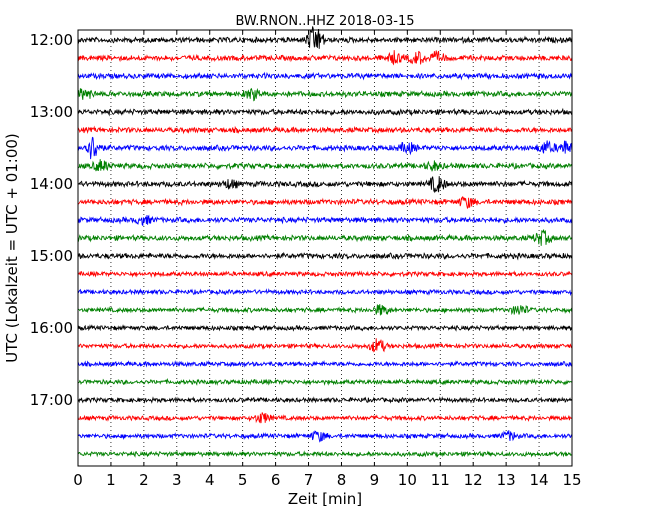 The width and height of the screenshot is (650, 520). Describe the element at coordinates (78, 480) in the screenshot. I see `x-tick-label: 0` at that location.